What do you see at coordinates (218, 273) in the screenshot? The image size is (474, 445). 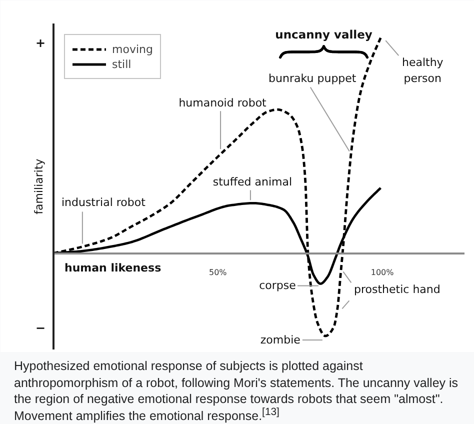 I see `x-tick-label: 50%` at bounding box center [218, 273].